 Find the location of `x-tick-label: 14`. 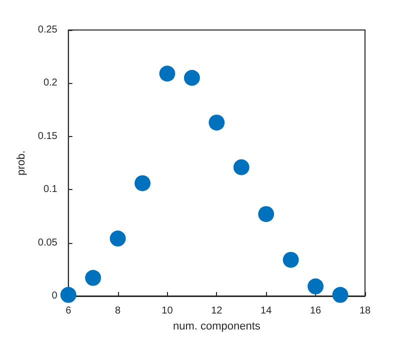

x-tick-label: 14 is located at coordinates (266, 311).